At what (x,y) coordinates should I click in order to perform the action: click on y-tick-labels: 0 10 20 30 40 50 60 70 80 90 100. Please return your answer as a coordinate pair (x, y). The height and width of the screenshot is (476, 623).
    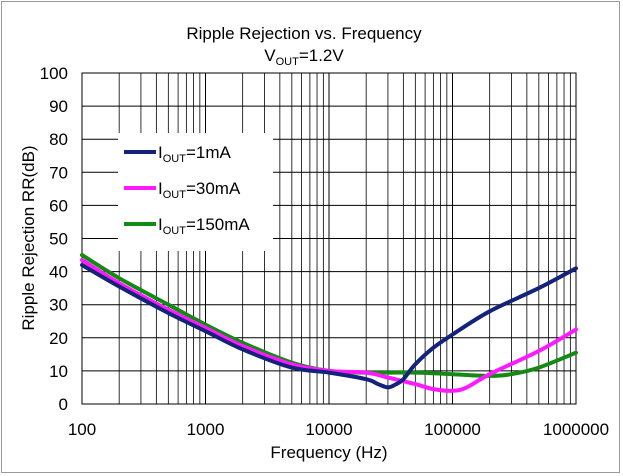
    Looking at the image, I should click on (54, 239).